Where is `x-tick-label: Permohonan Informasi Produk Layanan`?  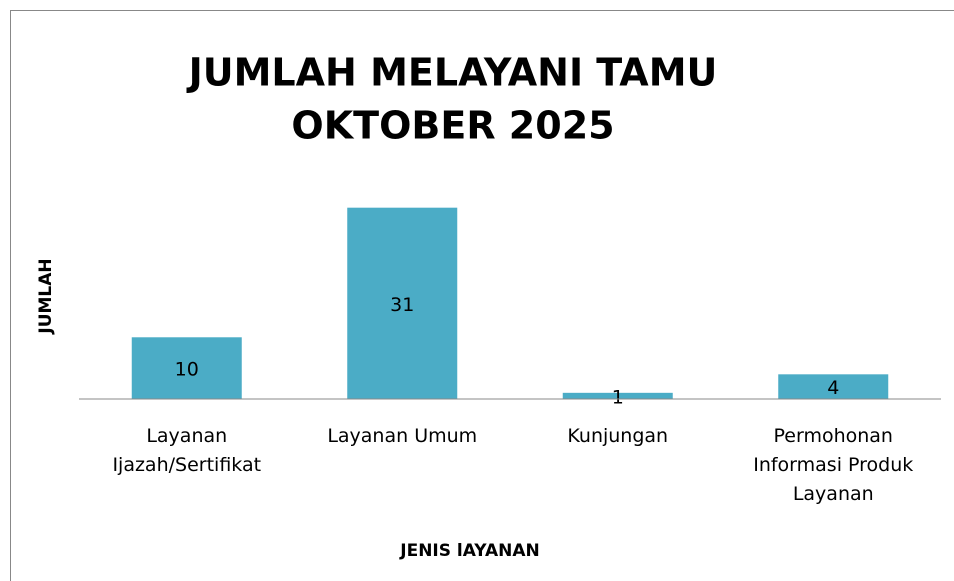
x-tick-label: Permohonan Informasi Produk Layanan is located at coordinates (833, 465).